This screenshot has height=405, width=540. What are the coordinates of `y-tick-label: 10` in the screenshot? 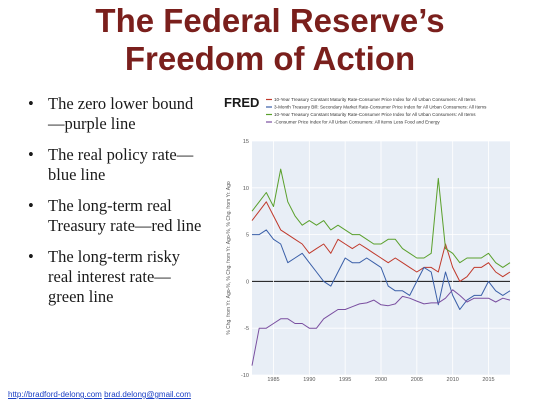 It's located at (246, 189).